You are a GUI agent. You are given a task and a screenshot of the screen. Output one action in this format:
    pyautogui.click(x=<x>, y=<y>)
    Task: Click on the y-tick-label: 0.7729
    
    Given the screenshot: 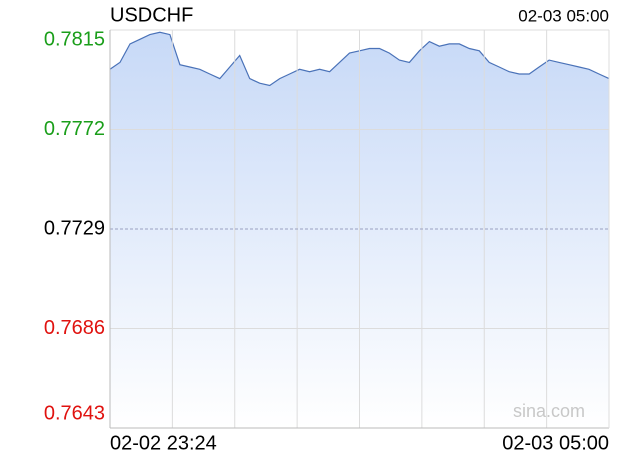 What is the action you would take?
    pyautogui.click(x=74, y=228)
    